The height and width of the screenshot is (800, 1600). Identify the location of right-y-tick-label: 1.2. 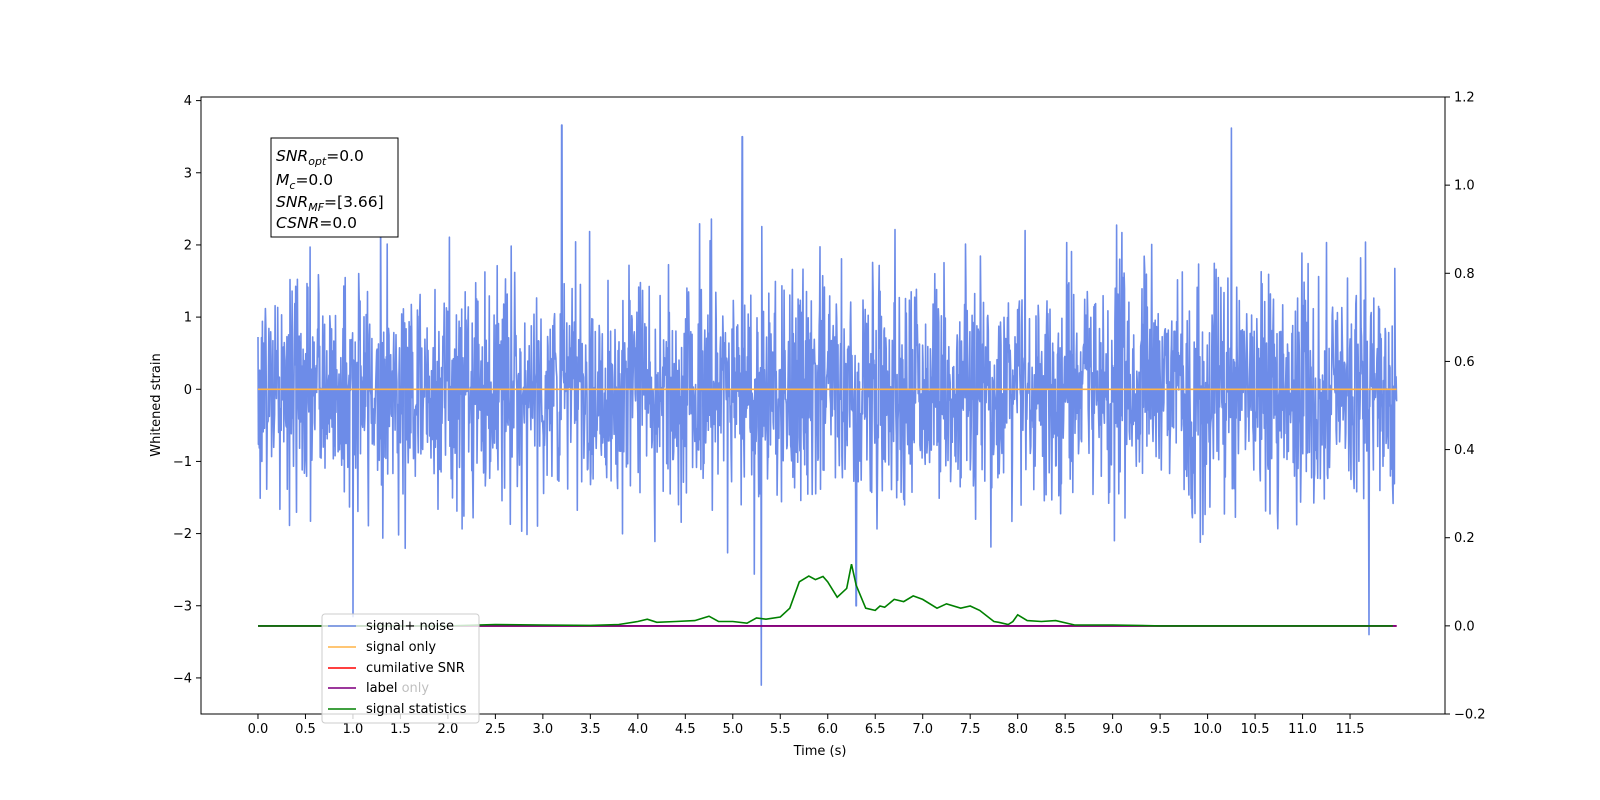
(1464, 98).